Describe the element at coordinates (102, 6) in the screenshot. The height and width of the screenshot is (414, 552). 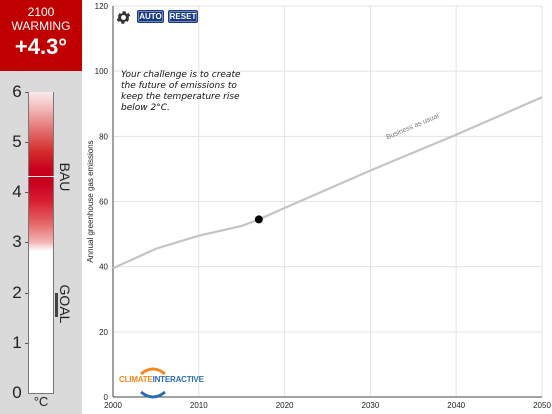
I see `y-tick-label: 120` at that location.